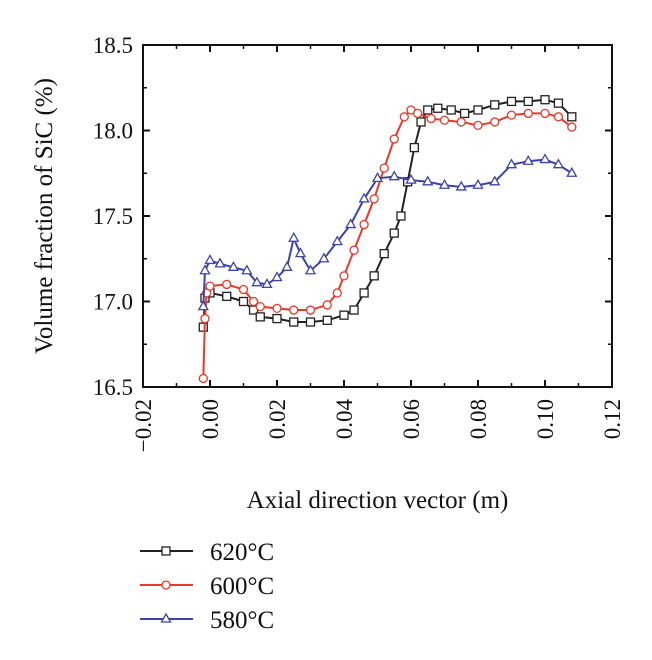  Describe the element at coordinates (242, 586) in the screenshot. I see `legend-label: 600°C` at that location.